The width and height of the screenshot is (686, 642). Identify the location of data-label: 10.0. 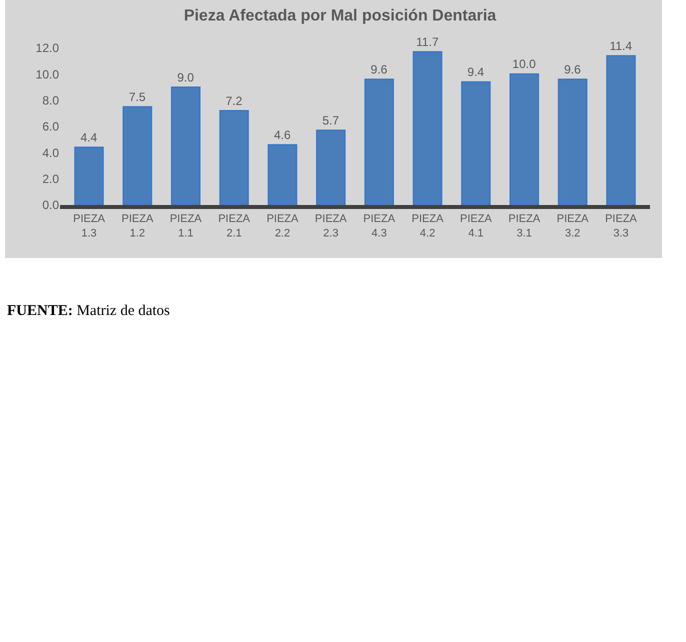
(524, 64).